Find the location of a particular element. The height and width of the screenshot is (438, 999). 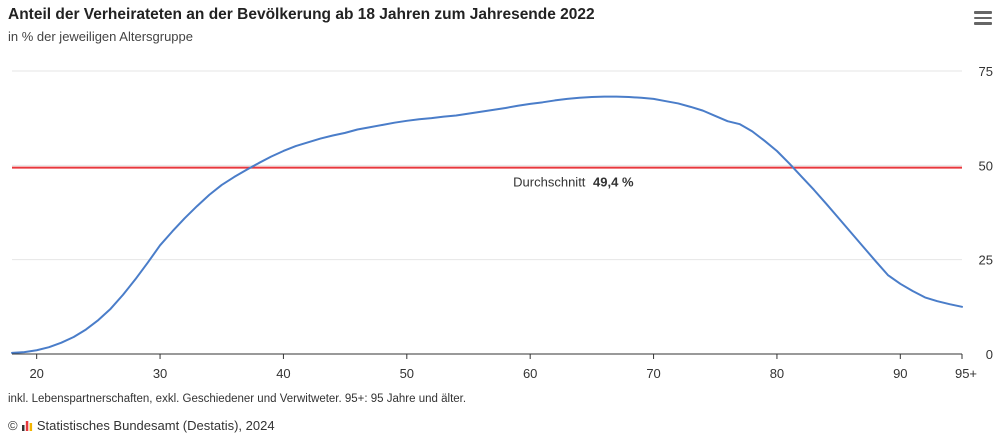

y-tick-label: 75 is located at coordinates (986, 71).